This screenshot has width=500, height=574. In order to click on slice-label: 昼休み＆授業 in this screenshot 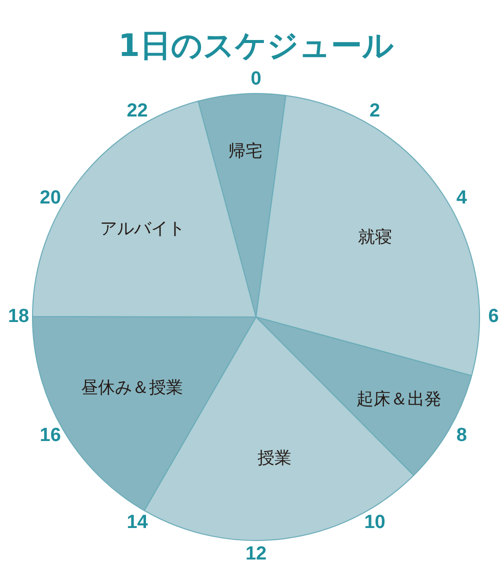, I will do `click(132, 388)`.